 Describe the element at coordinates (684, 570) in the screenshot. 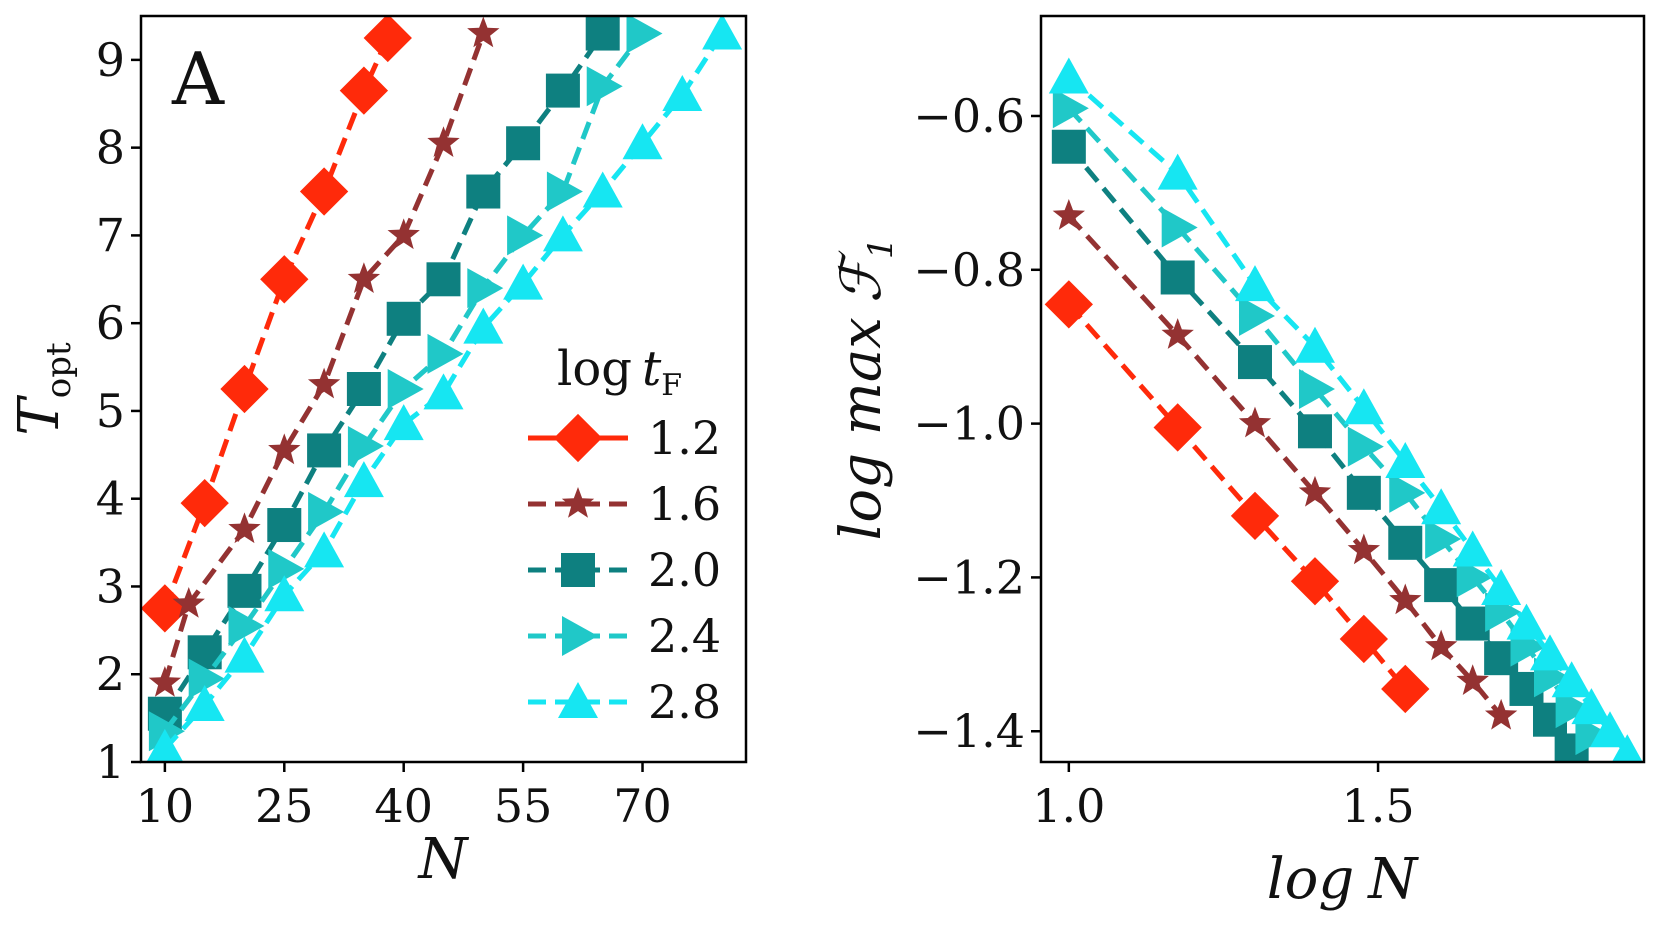

I see `legend-label: 2.0` at that location.